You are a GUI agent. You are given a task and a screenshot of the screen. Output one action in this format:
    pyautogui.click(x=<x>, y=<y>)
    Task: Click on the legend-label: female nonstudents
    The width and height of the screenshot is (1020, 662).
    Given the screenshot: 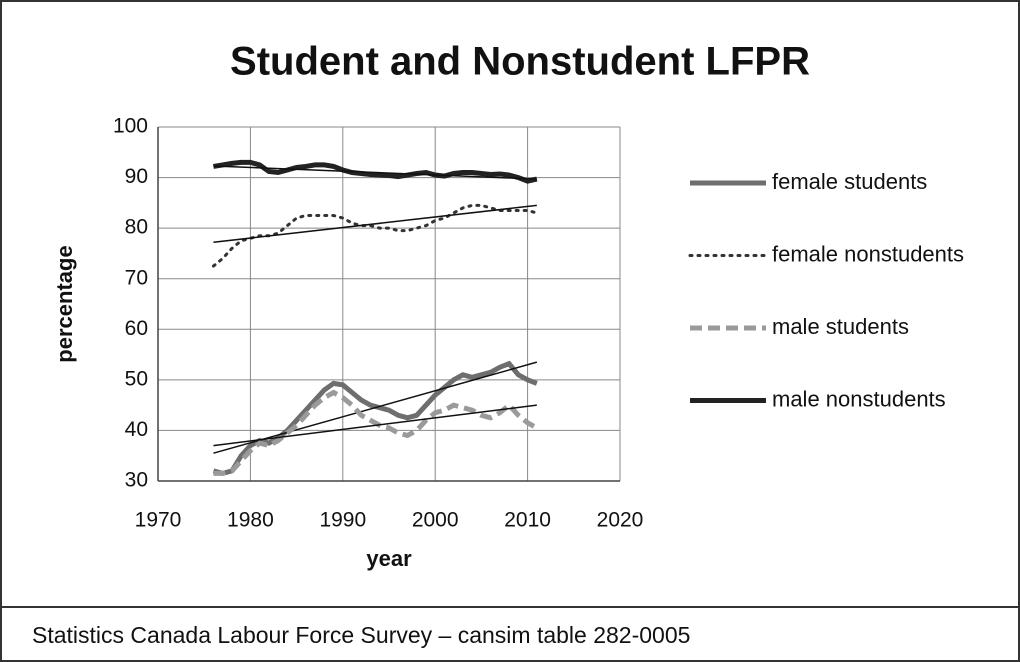 What is the action you would take?
    pyautogui.click(x=868, y=253)
    